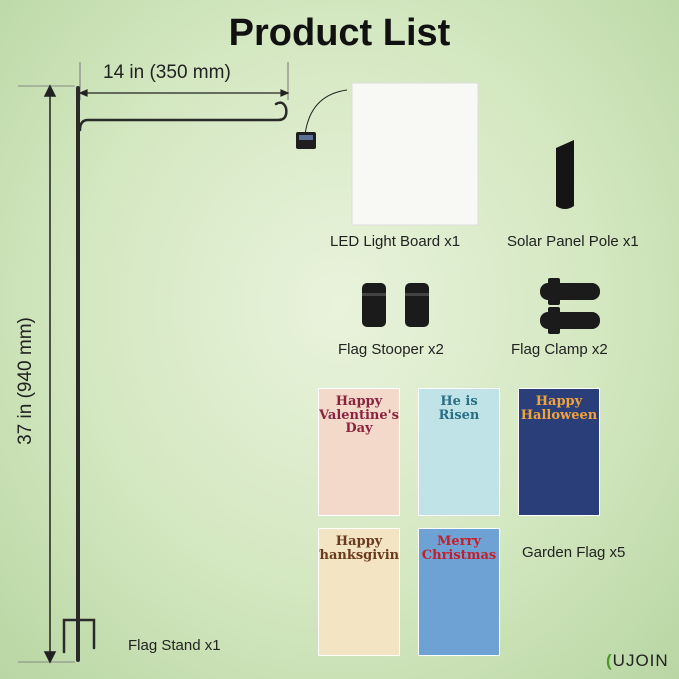  Describe the element at coordinates (459, 452) in the screenshot. I see `easter-flag: He is Risen` at that location.